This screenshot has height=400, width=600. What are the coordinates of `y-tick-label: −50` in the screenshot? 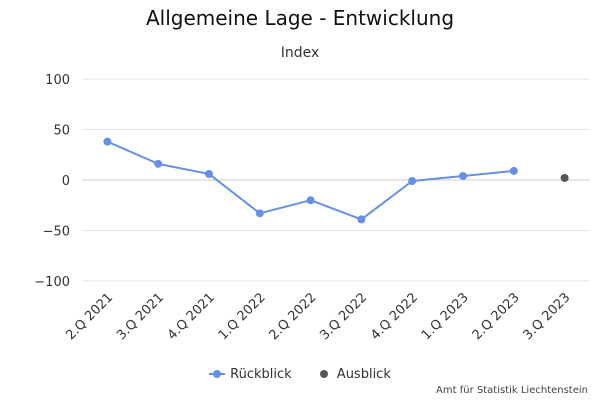 It's located at (56, 232).